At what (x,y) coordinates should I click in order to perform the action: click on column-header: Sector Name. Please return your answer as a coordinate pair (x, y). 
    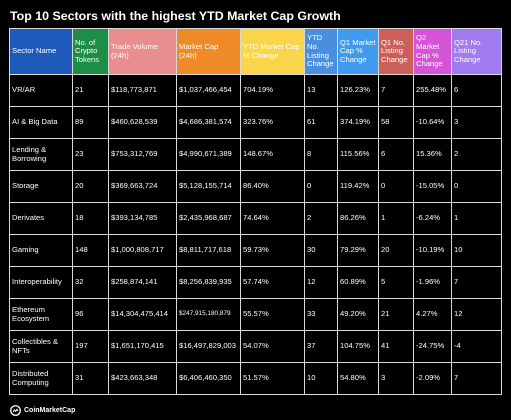
    Looking at the image, I should click on (41, 51).